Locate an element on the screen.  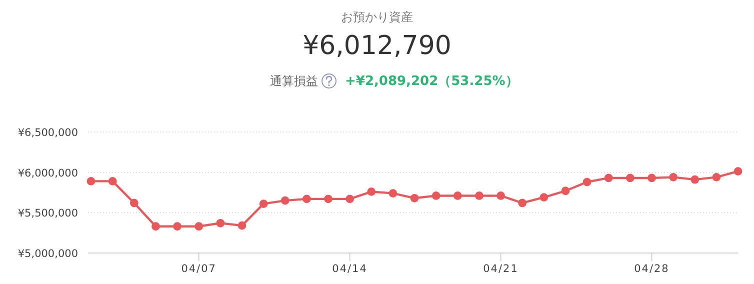
text: +¥2,089,202（53.25%） is located at coordinates (431, 81).